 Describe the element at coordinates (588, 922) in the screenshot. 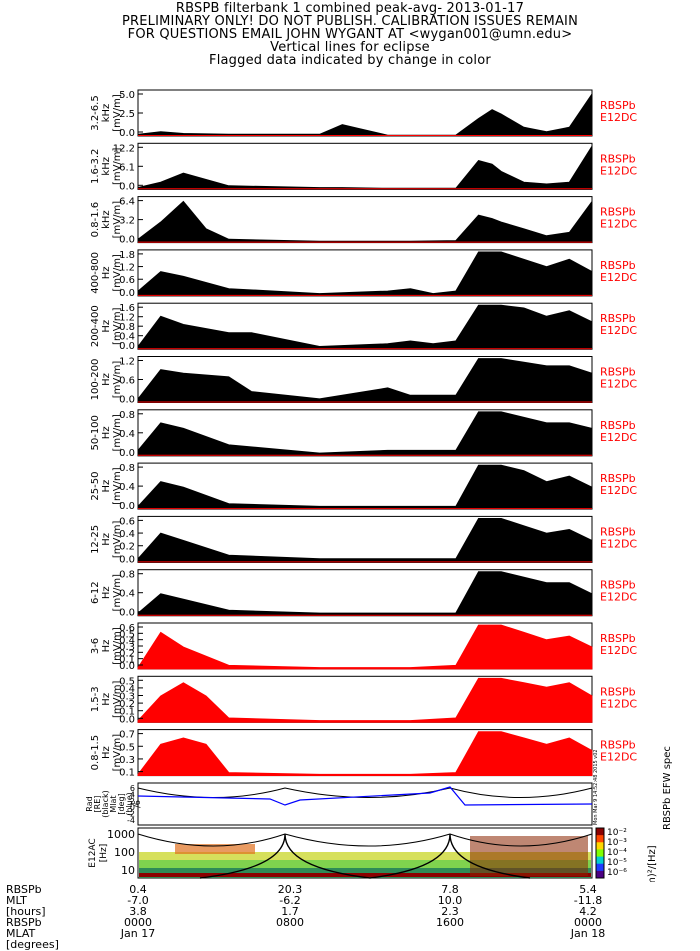

I see `footer-value: 0000` at that location.